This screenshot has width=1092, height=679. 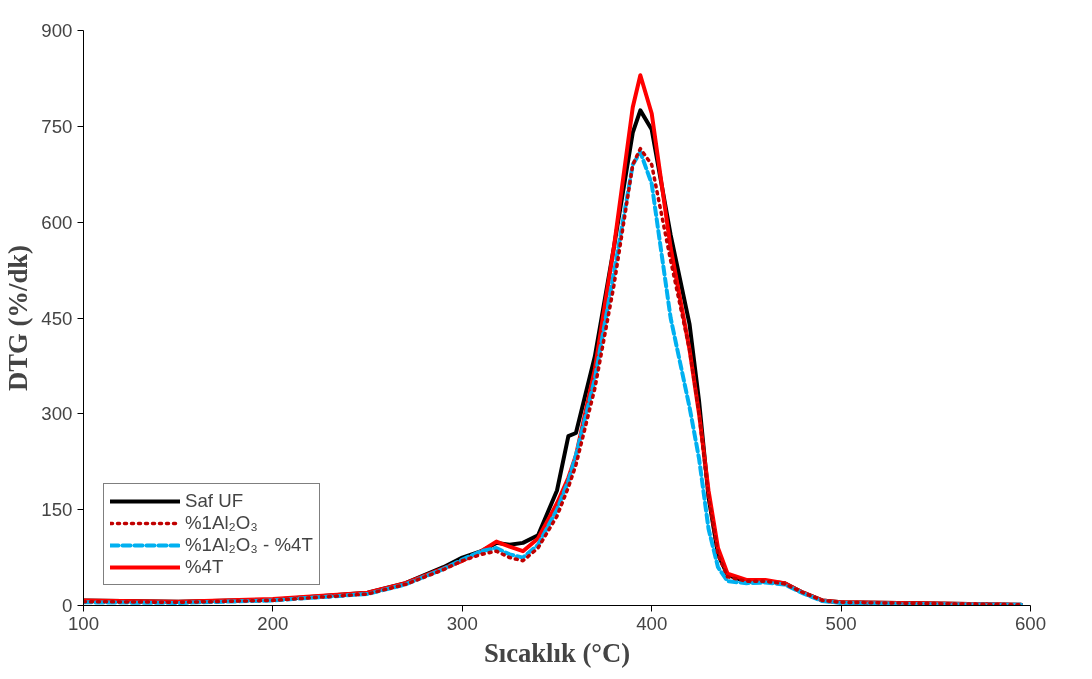 I want to click on x-tick-label: 500, so click(x=841, y=623).